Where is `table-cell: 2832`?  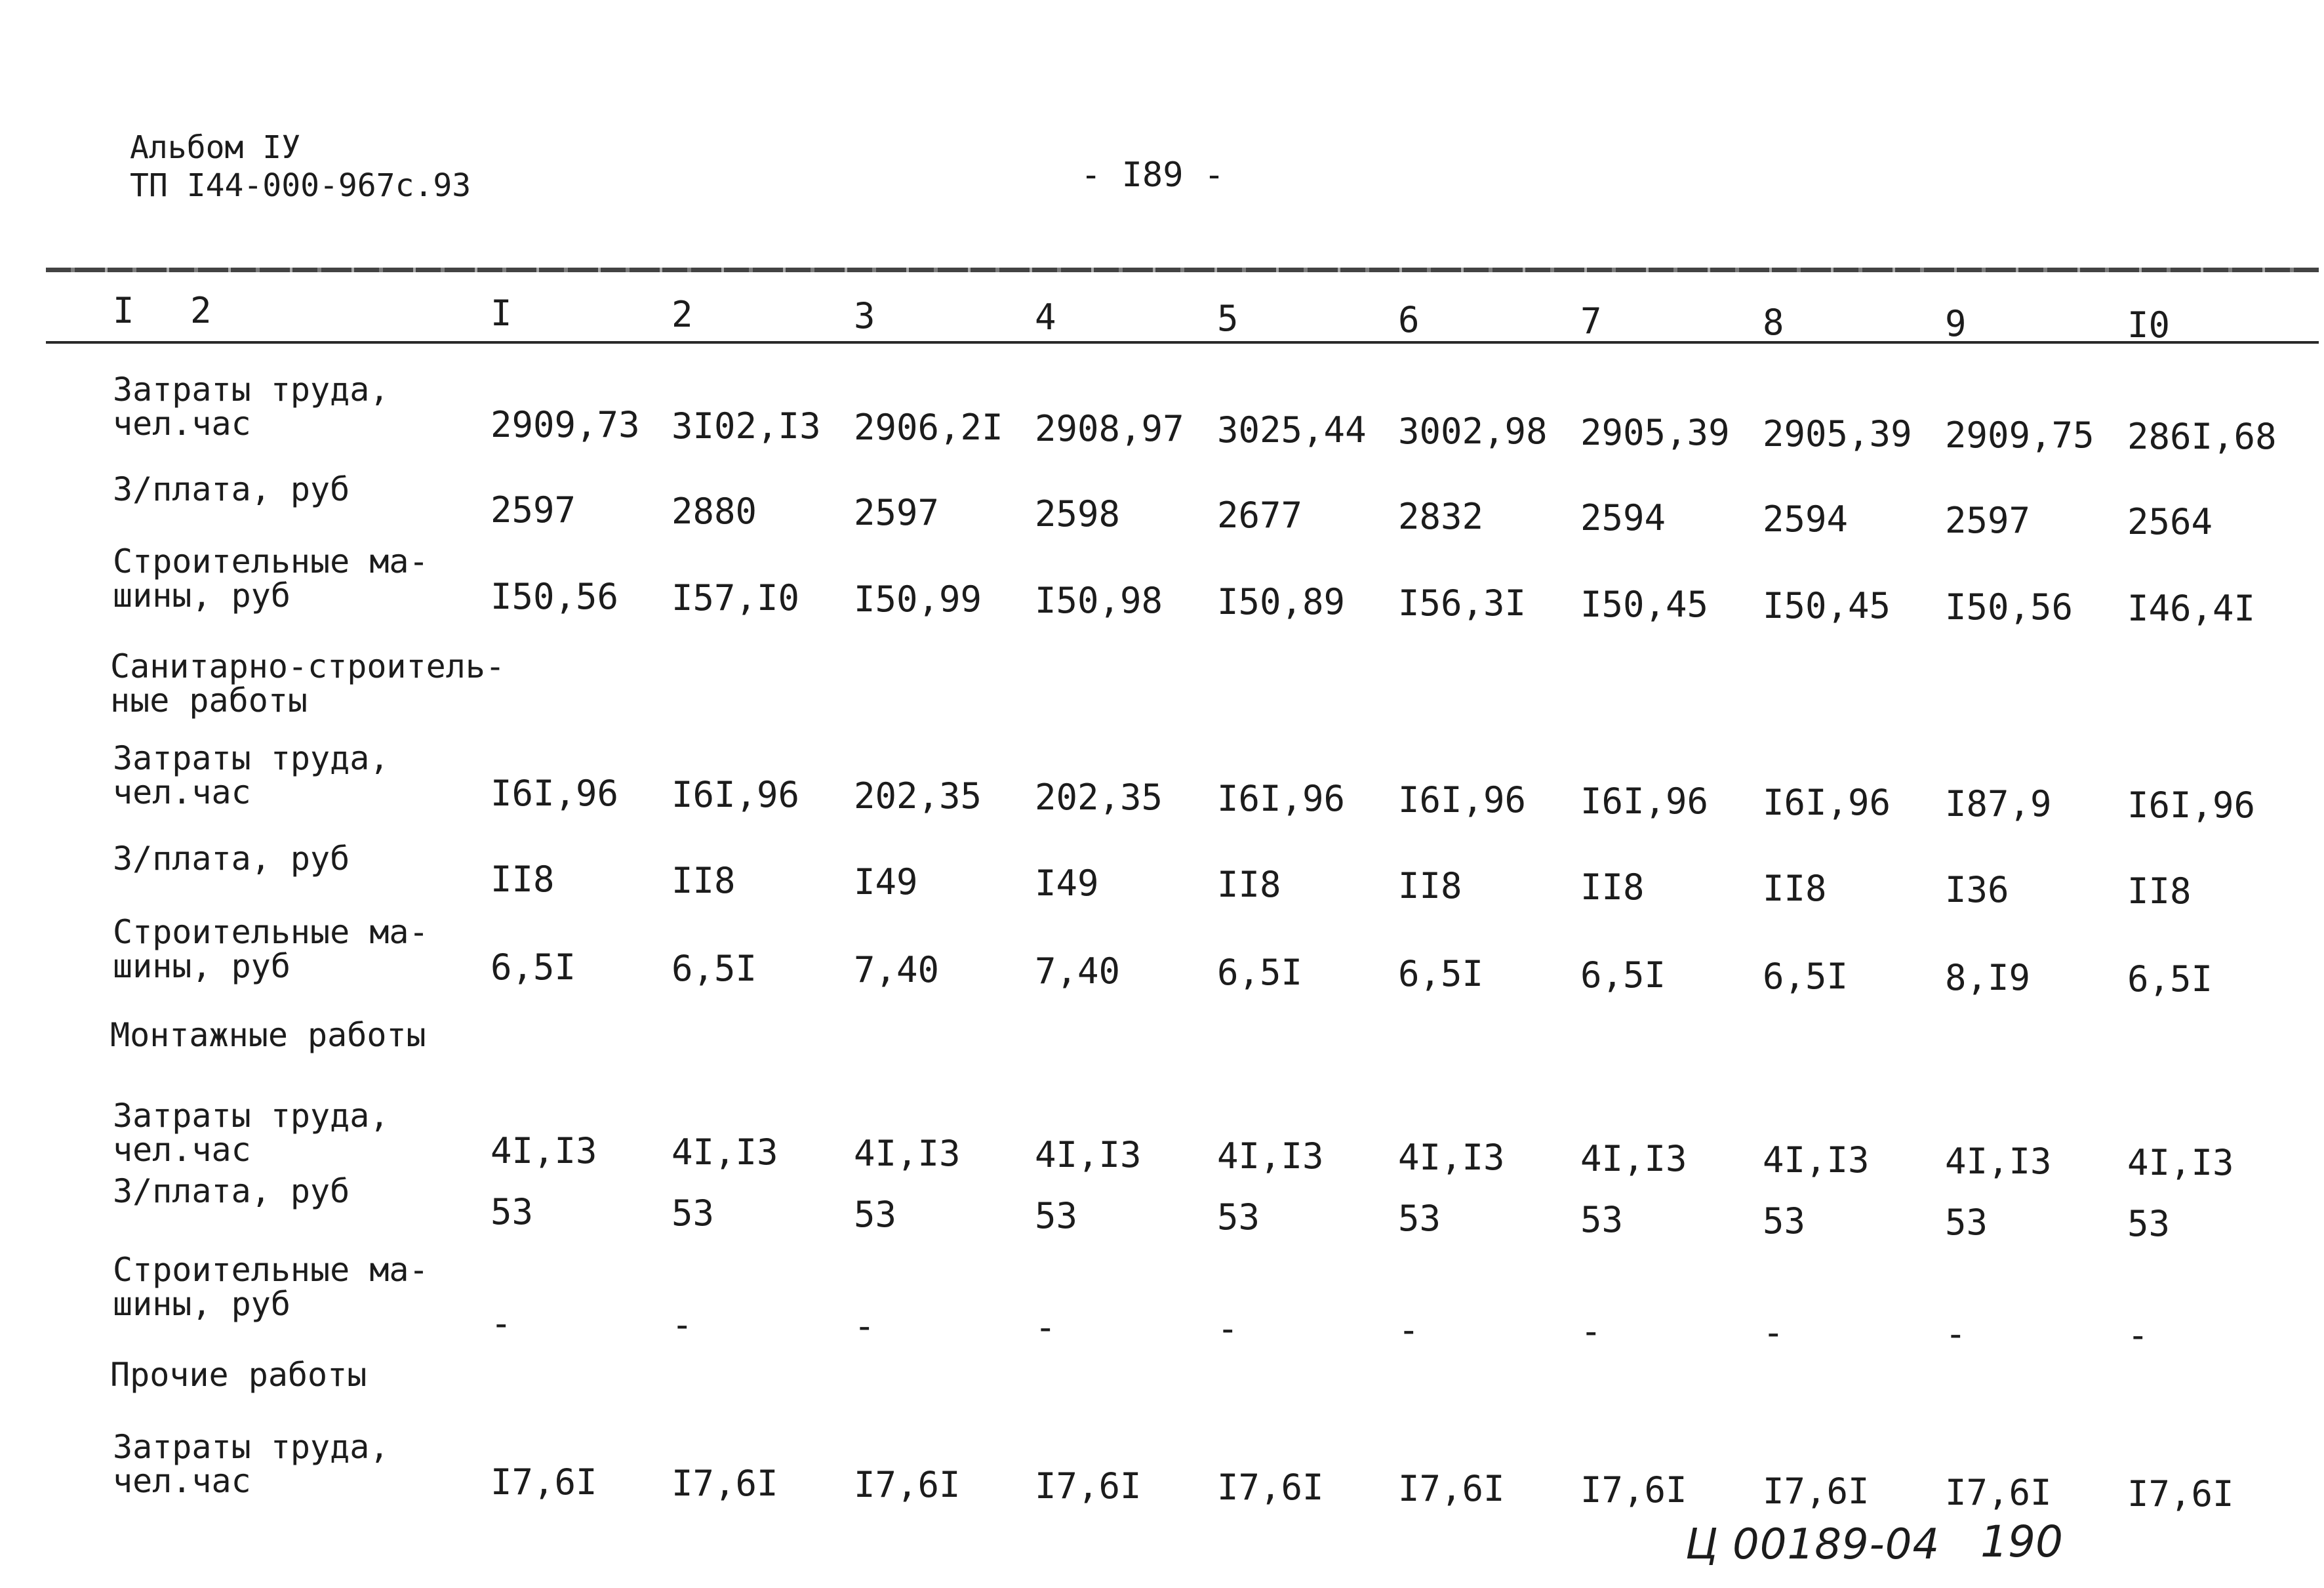
table-cell: 2832 is located at coordinates (1441, 516).